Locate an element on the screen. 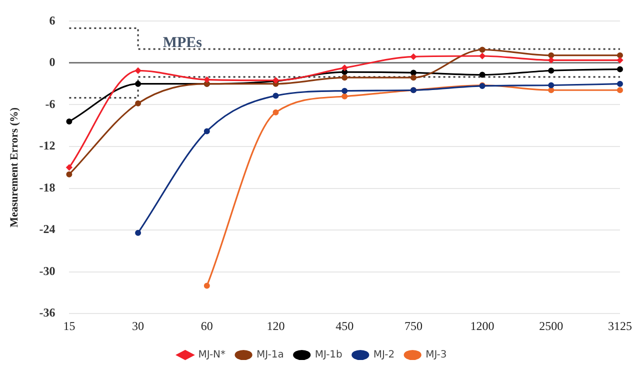 Image resolution: width=640 pixels, height=374 pixels. y-tick-label: 6 is located at coordinates (52, 20).